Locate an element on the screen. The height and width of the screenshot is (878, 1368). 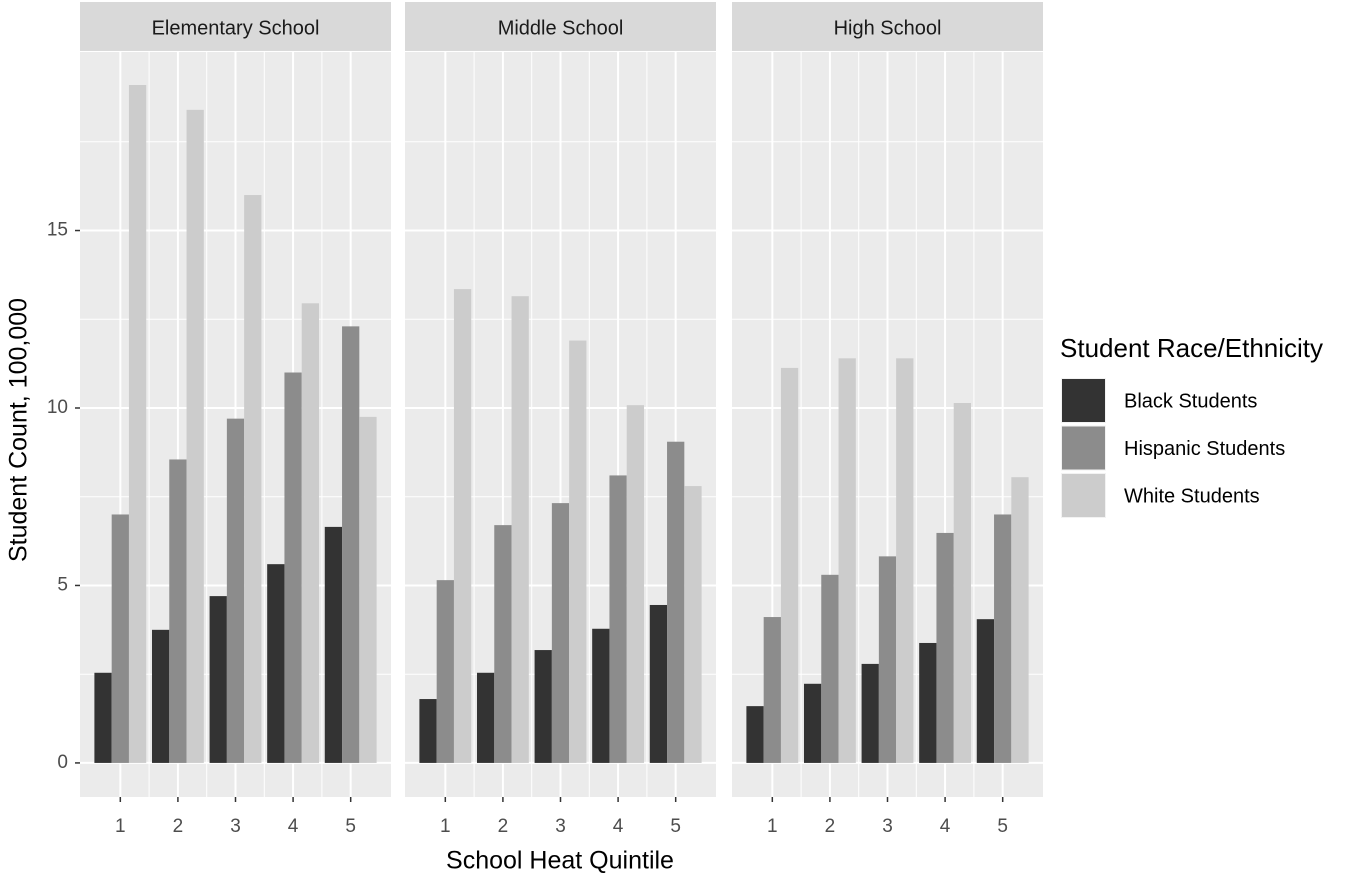
legend-title: Student Race/Ethnicity is located at coordinates (1191, 348).